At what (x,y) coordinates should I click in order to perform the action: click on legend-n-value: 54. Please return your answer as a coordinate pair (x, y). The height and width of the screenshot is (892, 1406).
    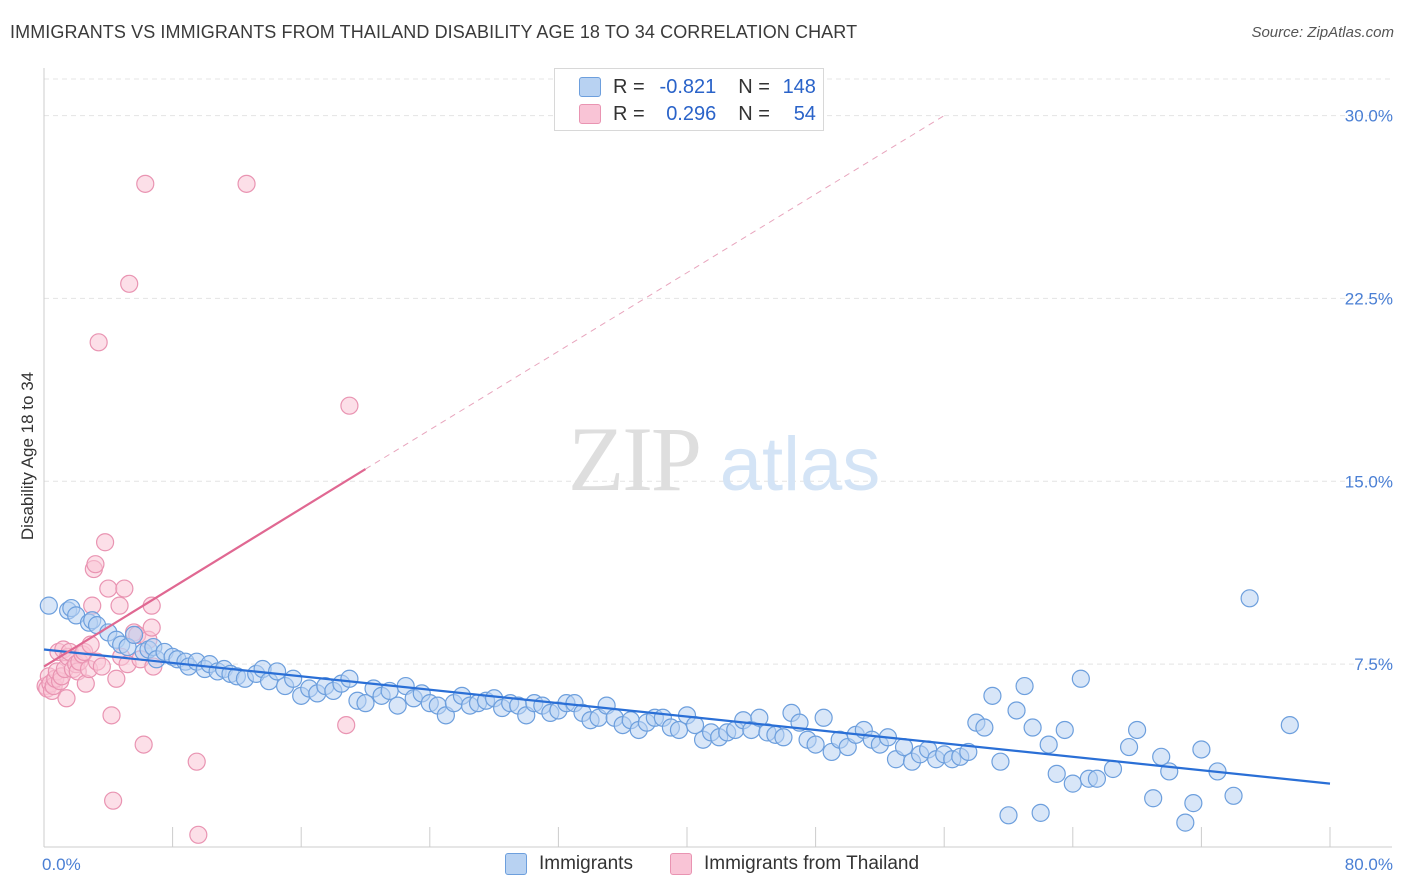
    Looking at the image, I should click on (804, 113).